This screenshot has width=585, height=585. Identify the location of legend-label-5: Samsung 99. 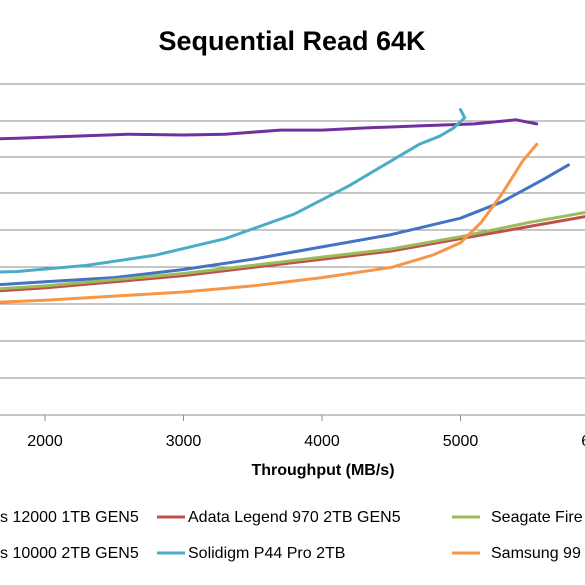
(536, 553).